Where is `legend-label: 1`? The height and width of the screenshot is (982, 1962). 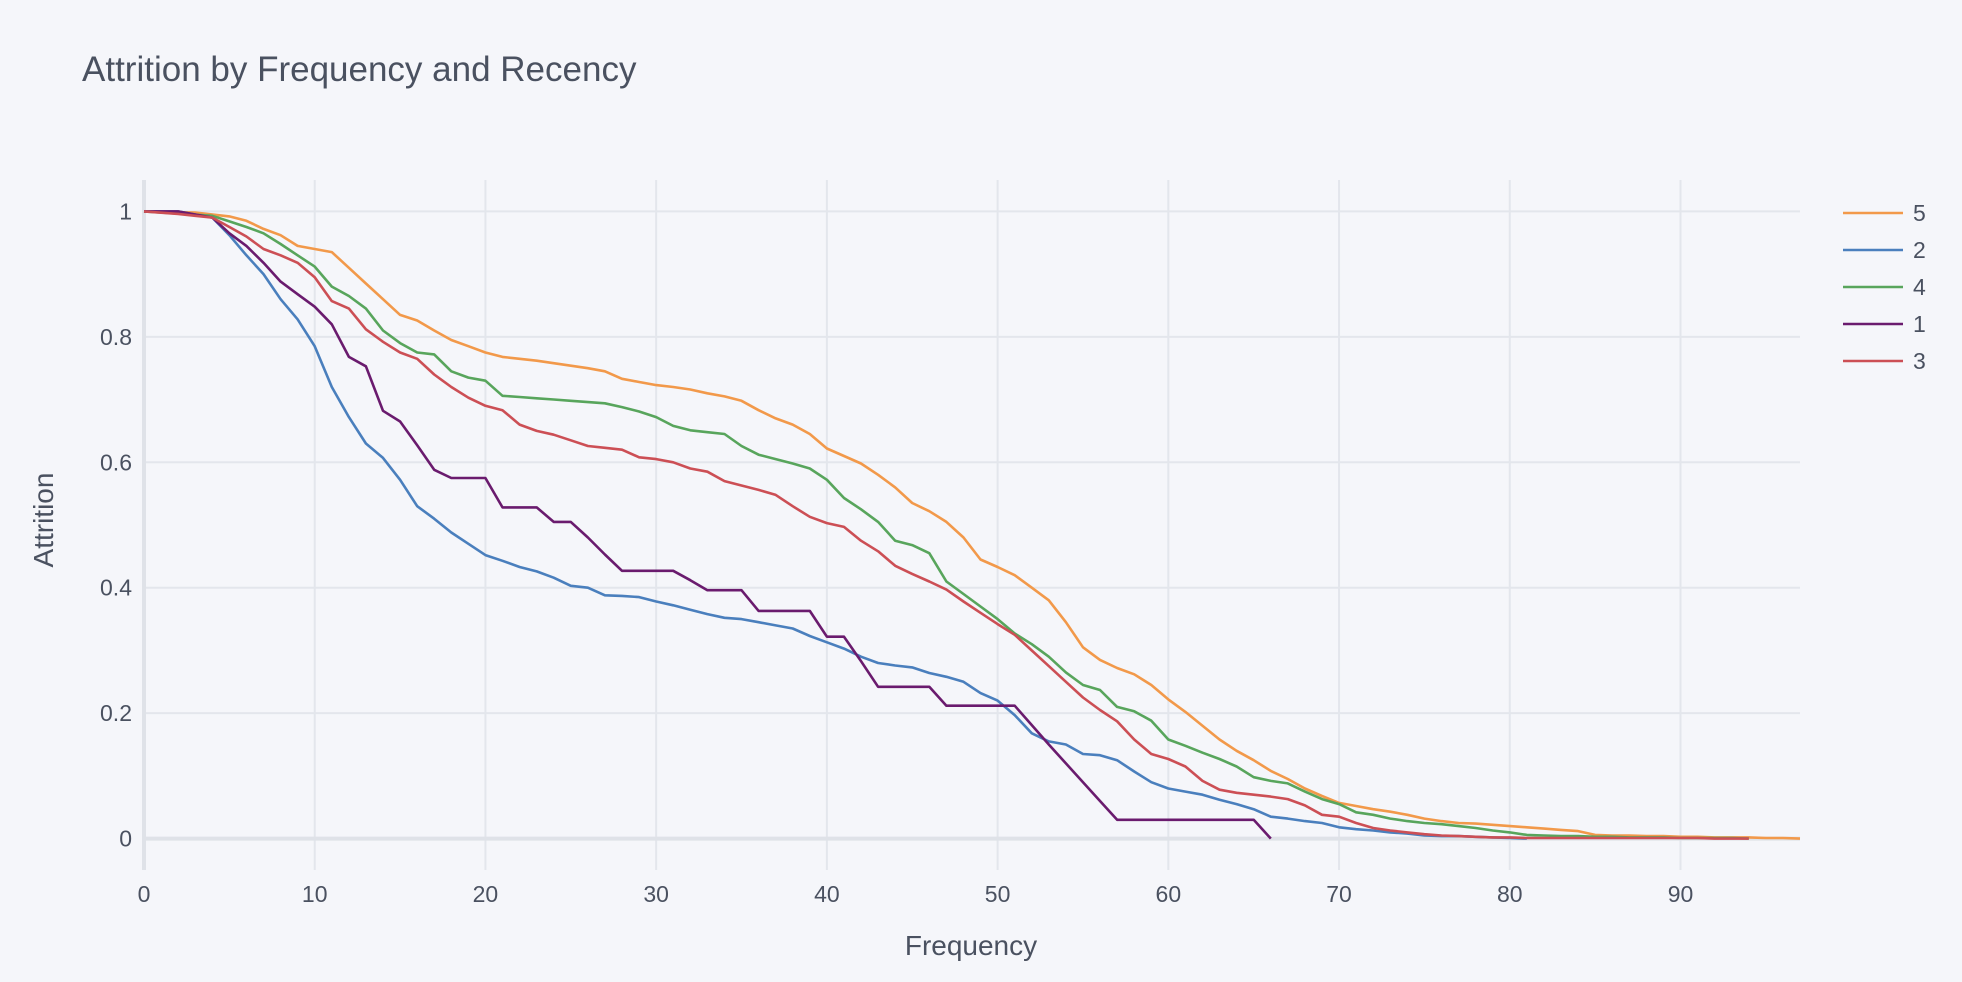
legend-label: 1 is located at coordinates (1919, 324).